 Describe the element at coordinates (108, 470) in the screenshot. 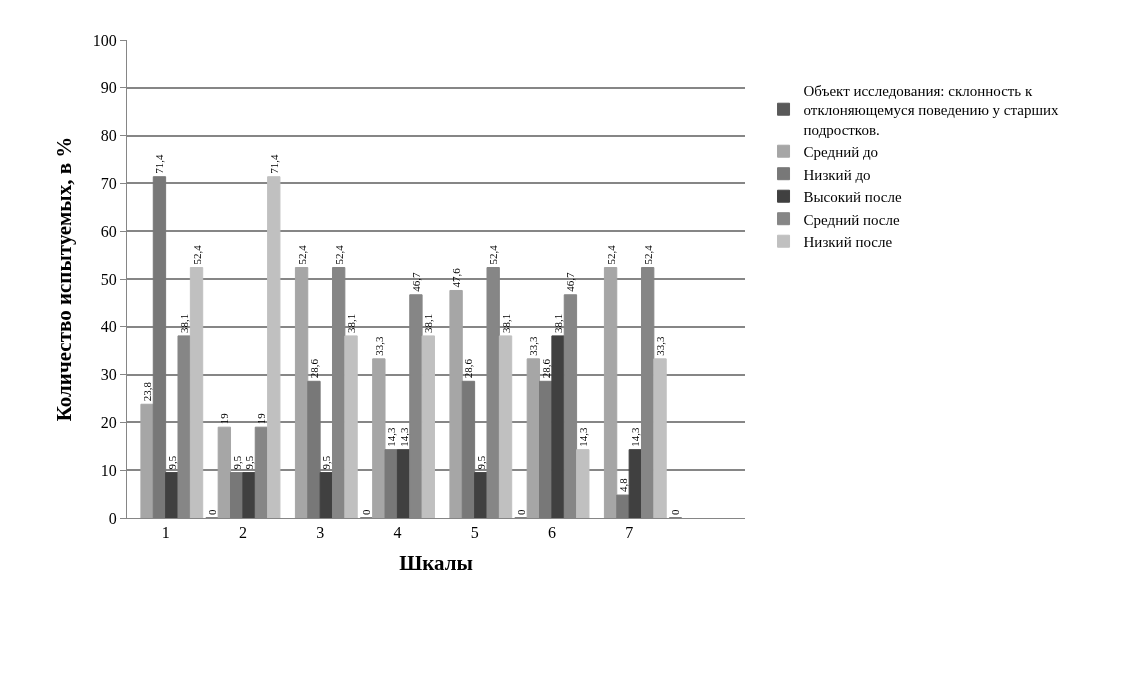

I see `y-tick-label: 10` at that location.